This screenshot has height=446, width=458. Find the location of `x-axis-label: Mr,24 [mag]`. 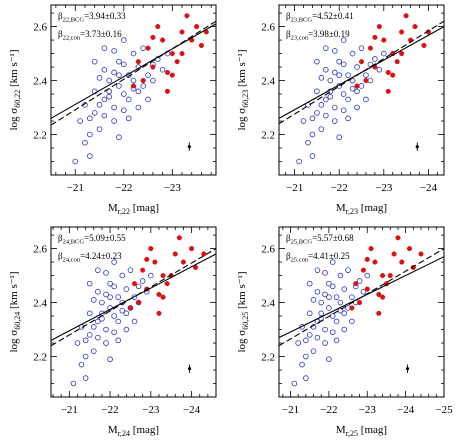

x-axis-label: Mr,24 [mag] is located at coordinates (133, 431).